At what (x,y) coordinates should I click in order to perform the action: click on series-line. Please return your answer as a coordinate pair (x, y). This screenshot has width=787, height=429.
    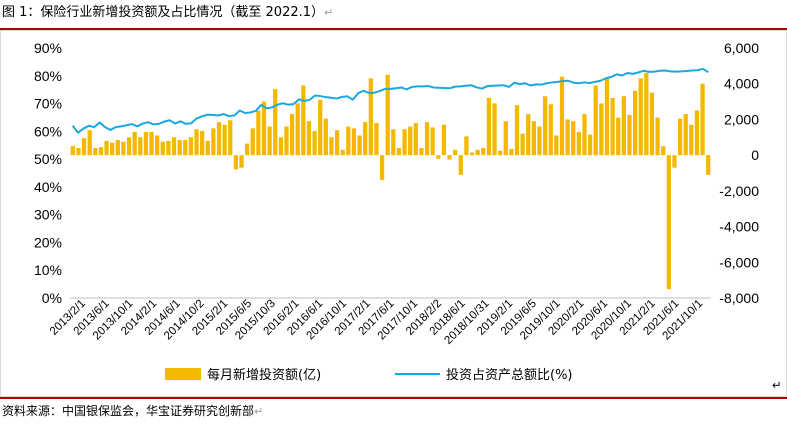
    Looking at the image, I should click on (390, 100).